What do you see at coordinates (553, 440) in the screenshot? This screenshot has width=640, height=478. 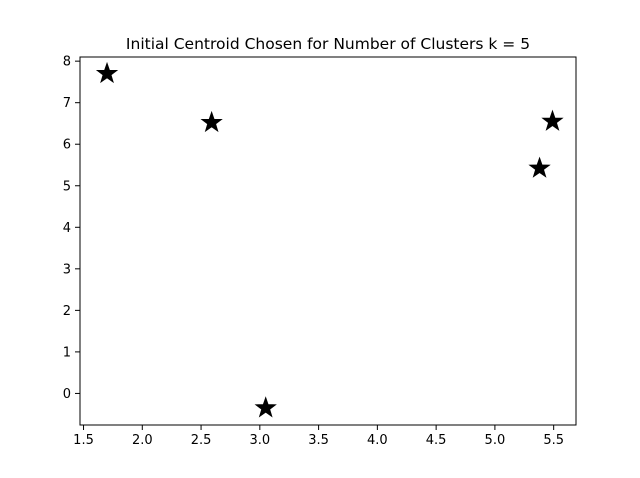 I see `x-tick-label: 5.5` at bounding box center [553, 440].